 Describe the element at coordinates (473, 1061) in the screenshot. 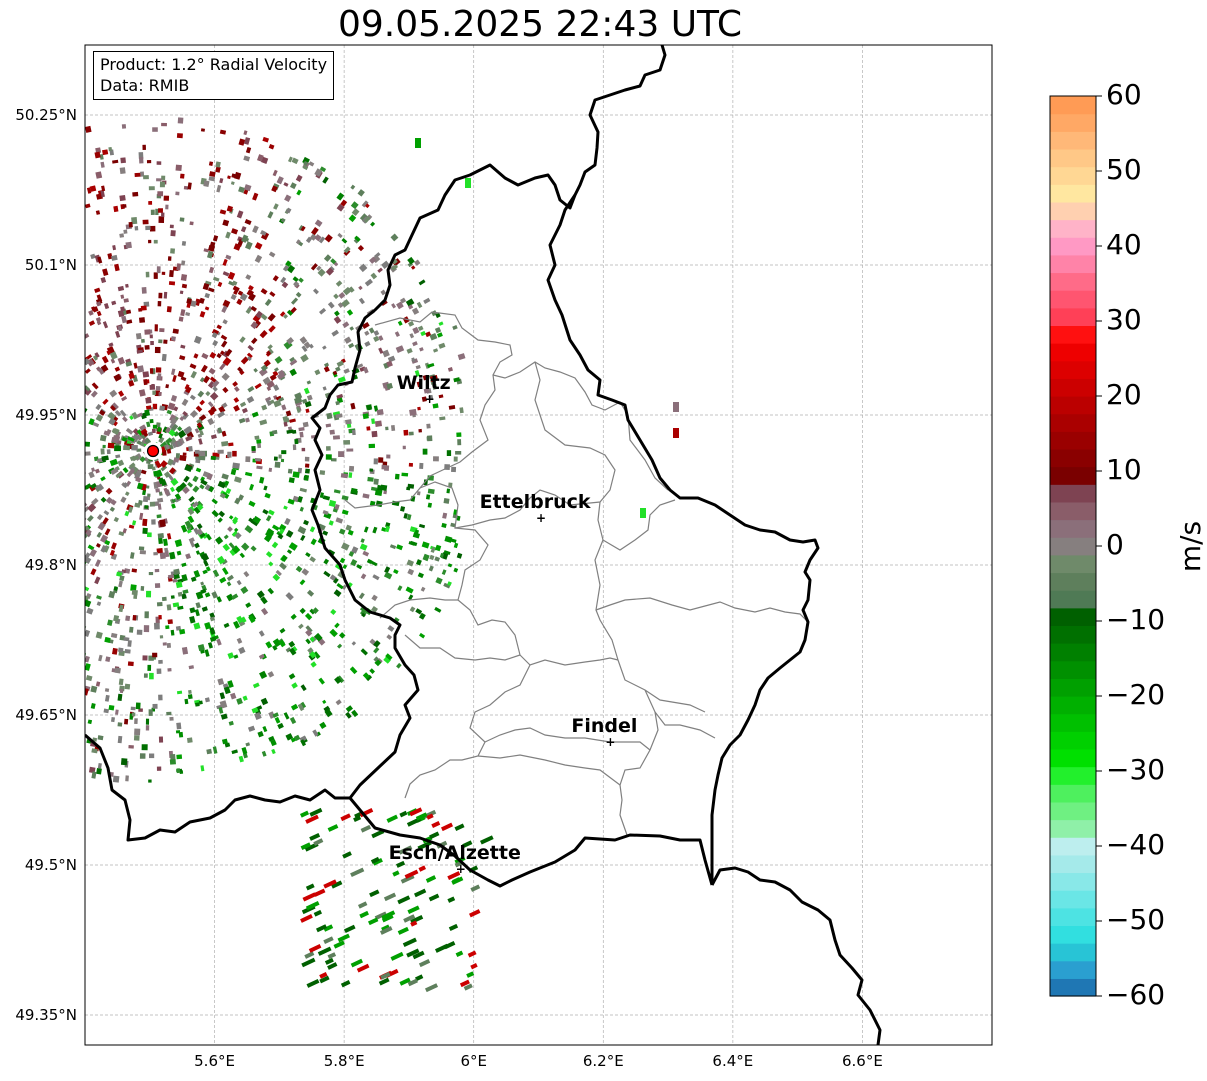

I see `lon-tick-label: 6°E` at that location.